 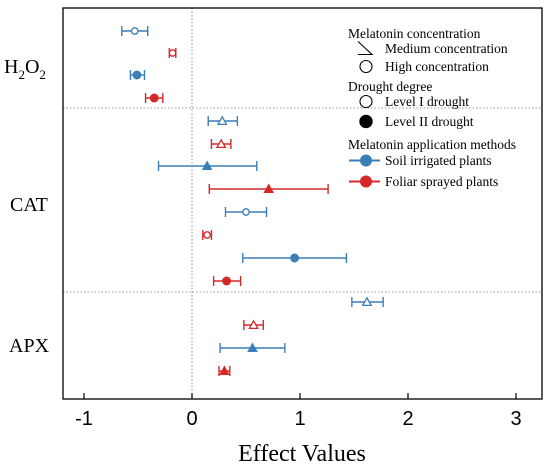 What do you see at coordinates (299, 419) in the screenshot?
I see `x-tick-label: 1` at bounding box center [299, 419].